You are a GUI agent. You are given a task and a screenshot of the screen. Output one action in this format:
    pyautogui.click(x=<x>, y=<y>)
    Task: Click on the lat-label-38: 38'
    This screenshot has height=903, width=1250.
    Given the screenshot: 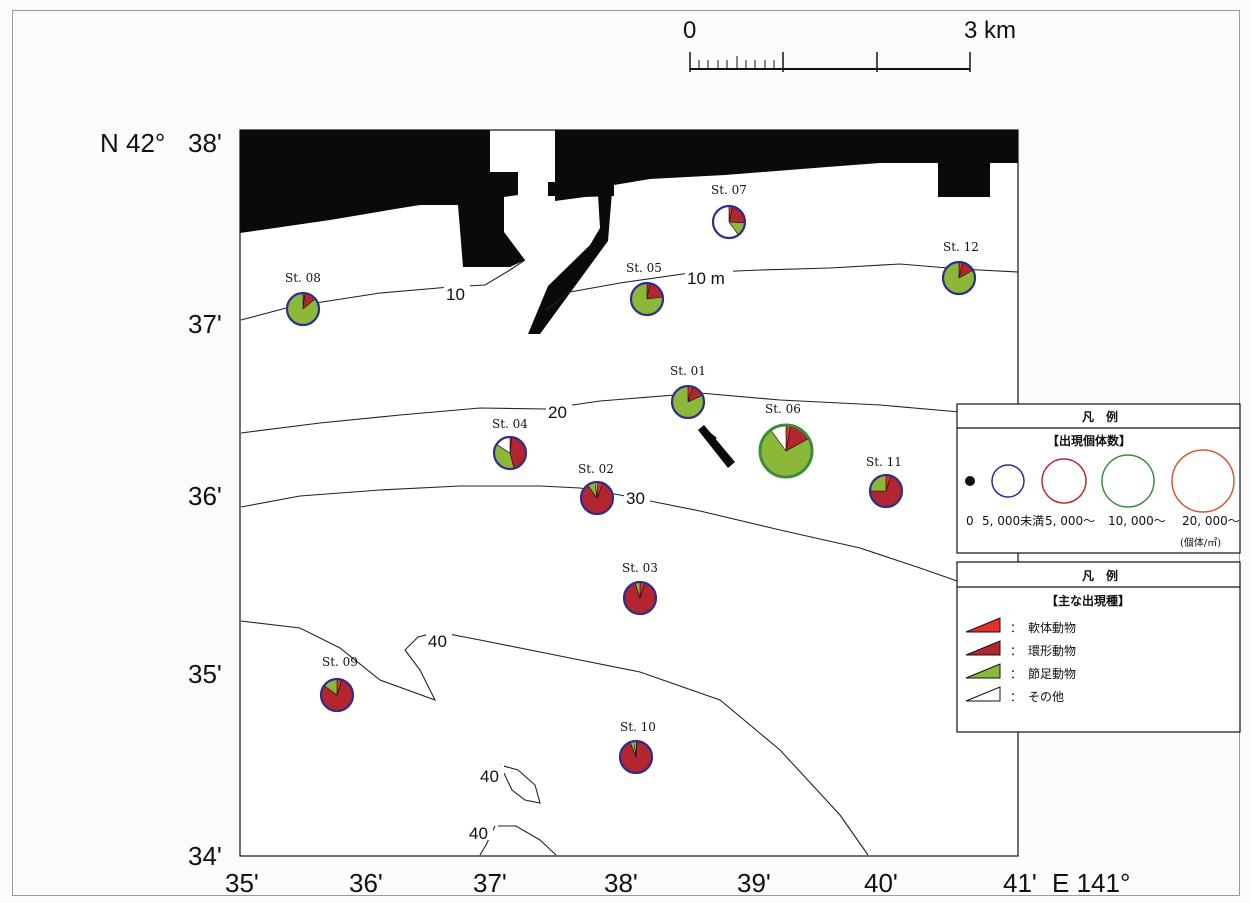 What is the action you would take?
    pyautogui.click(x=205, y=143)
    